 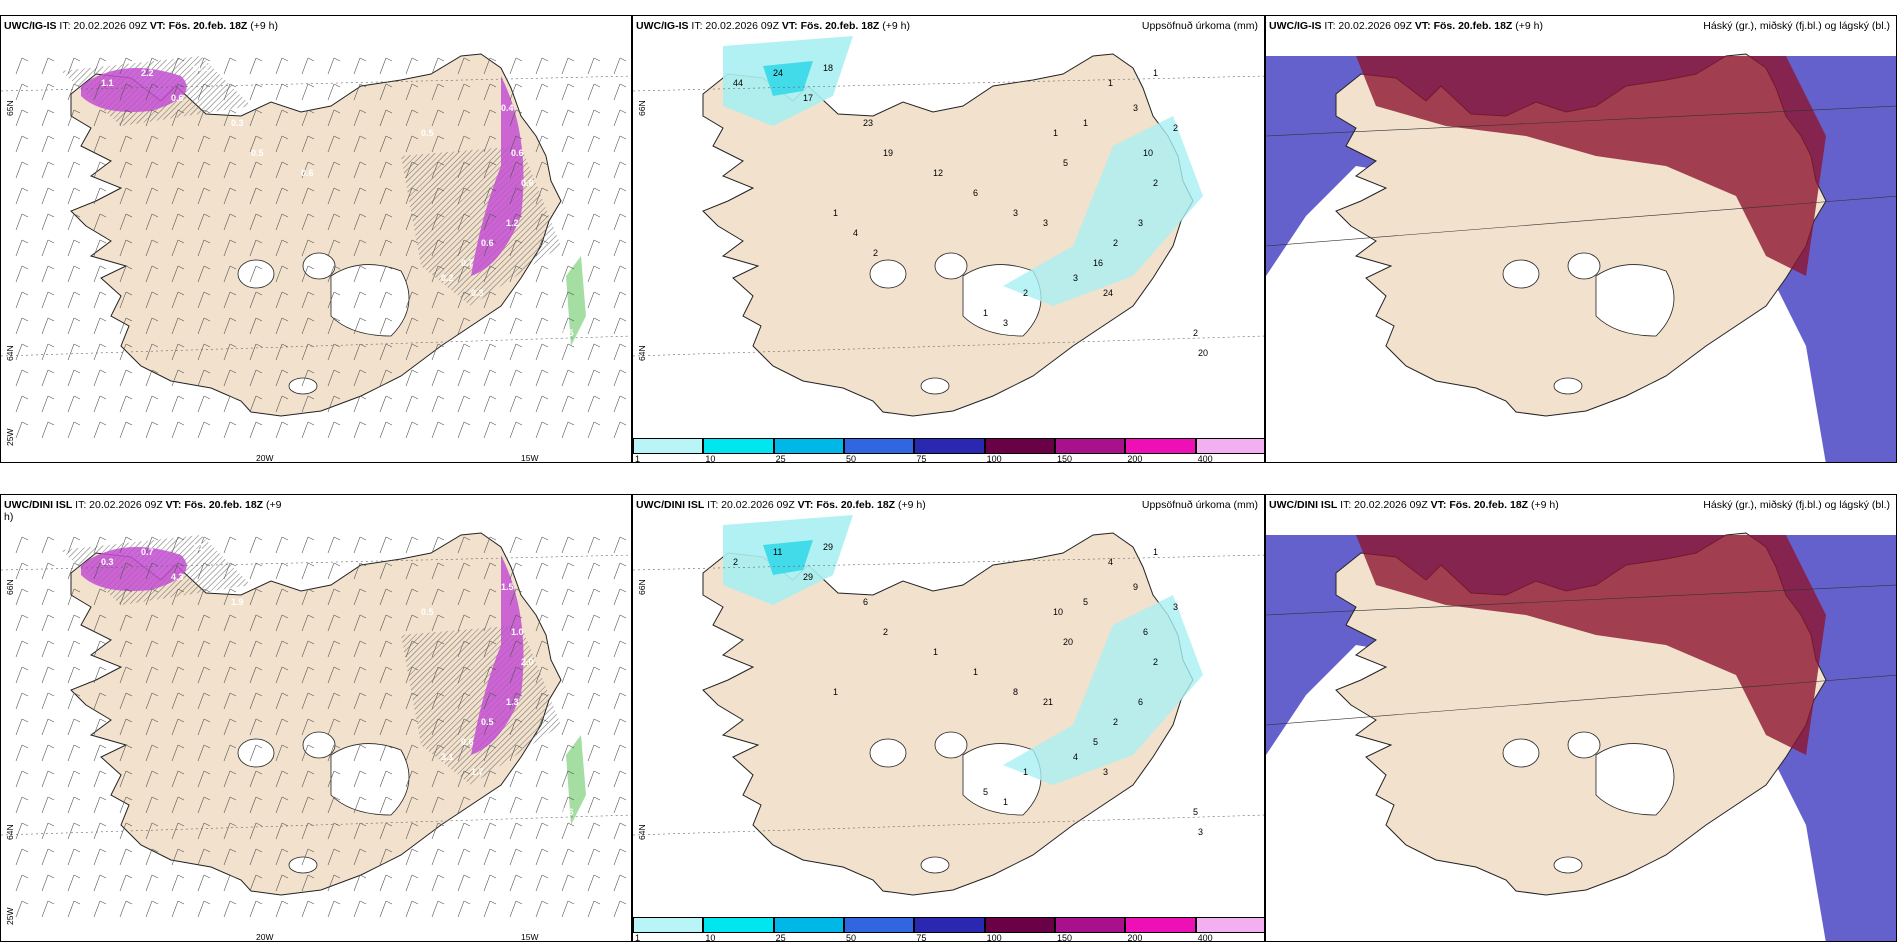 I want to click on value-label: 24, so click(x=1108, y=293).